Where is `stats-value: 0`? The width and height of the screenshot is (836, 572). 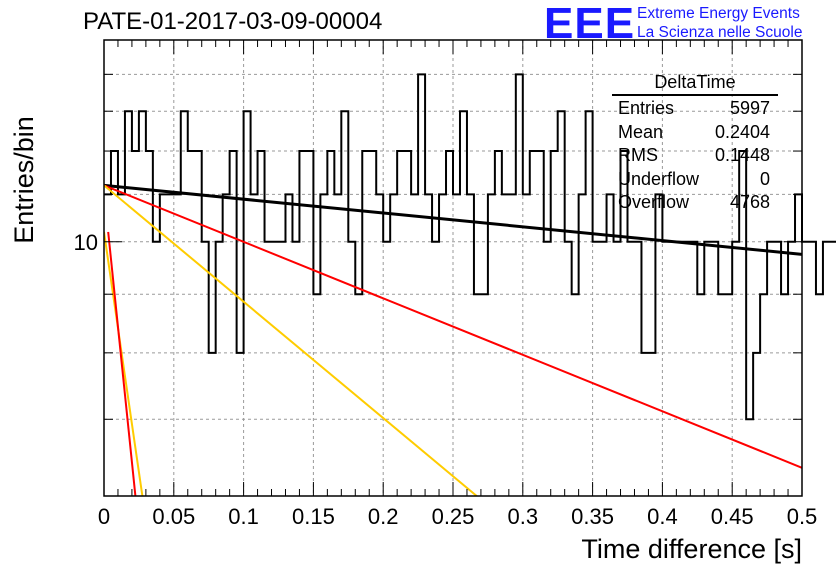 stats-value: 0 is located at coordinates (764, 178).